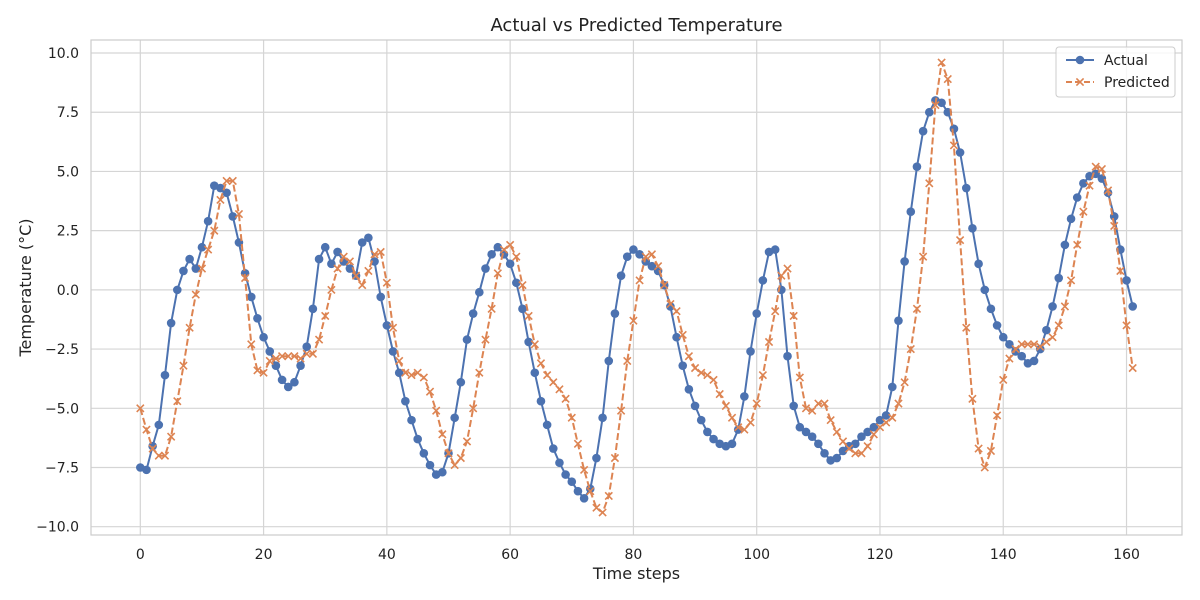  Describe the element at coordinates (68, 172) in the screenshot. I see `y-tick-label: 5.0` at that location.